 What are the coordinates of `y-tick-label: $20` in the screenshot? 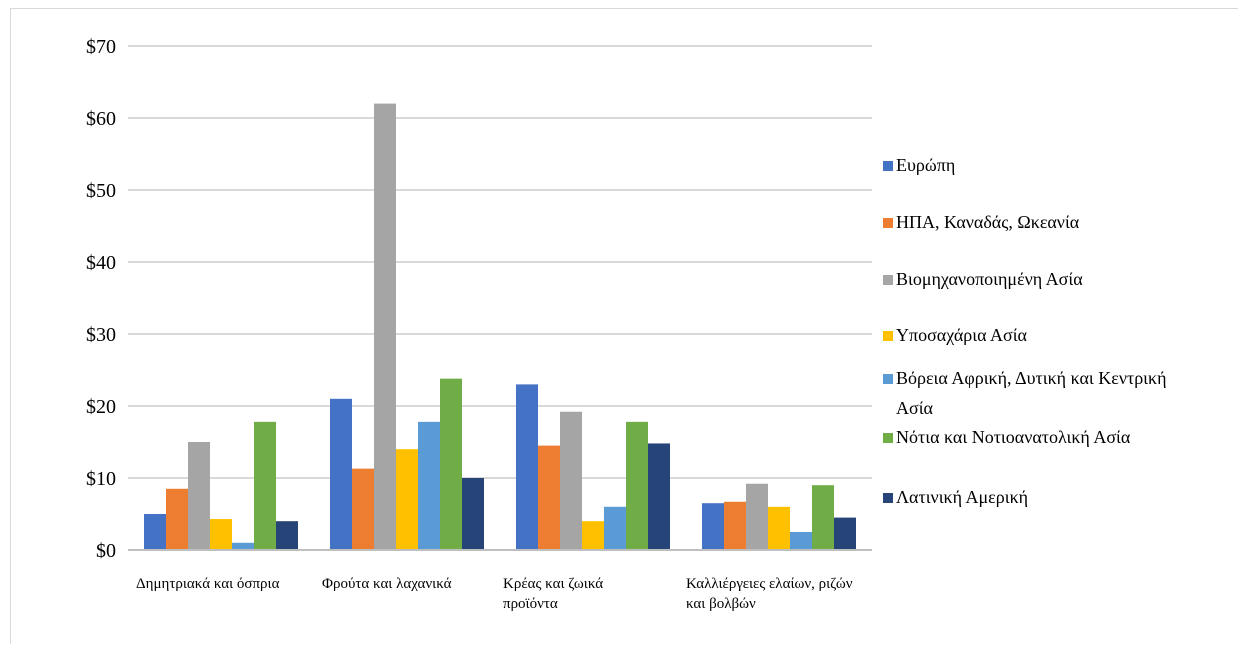 It's located at (101, 407).